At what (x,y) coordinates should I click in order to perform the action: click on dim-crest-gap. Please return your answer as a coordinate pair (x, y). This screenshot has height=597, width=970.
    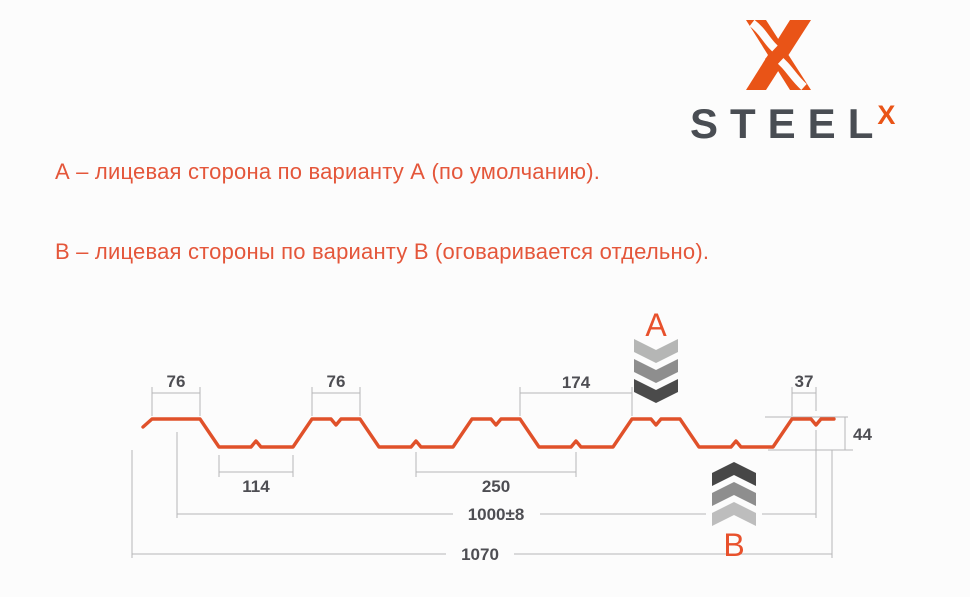
    Looking at the image, I should click on (576, 401).